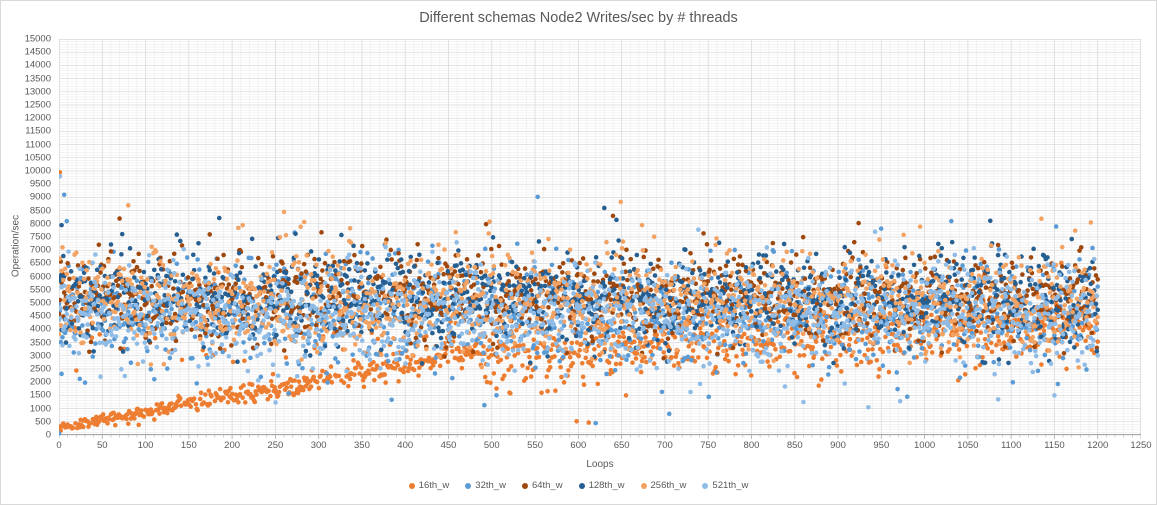 The image size is (1157, 505). I want to click on x-tick-label: 500, so click(491, 445).